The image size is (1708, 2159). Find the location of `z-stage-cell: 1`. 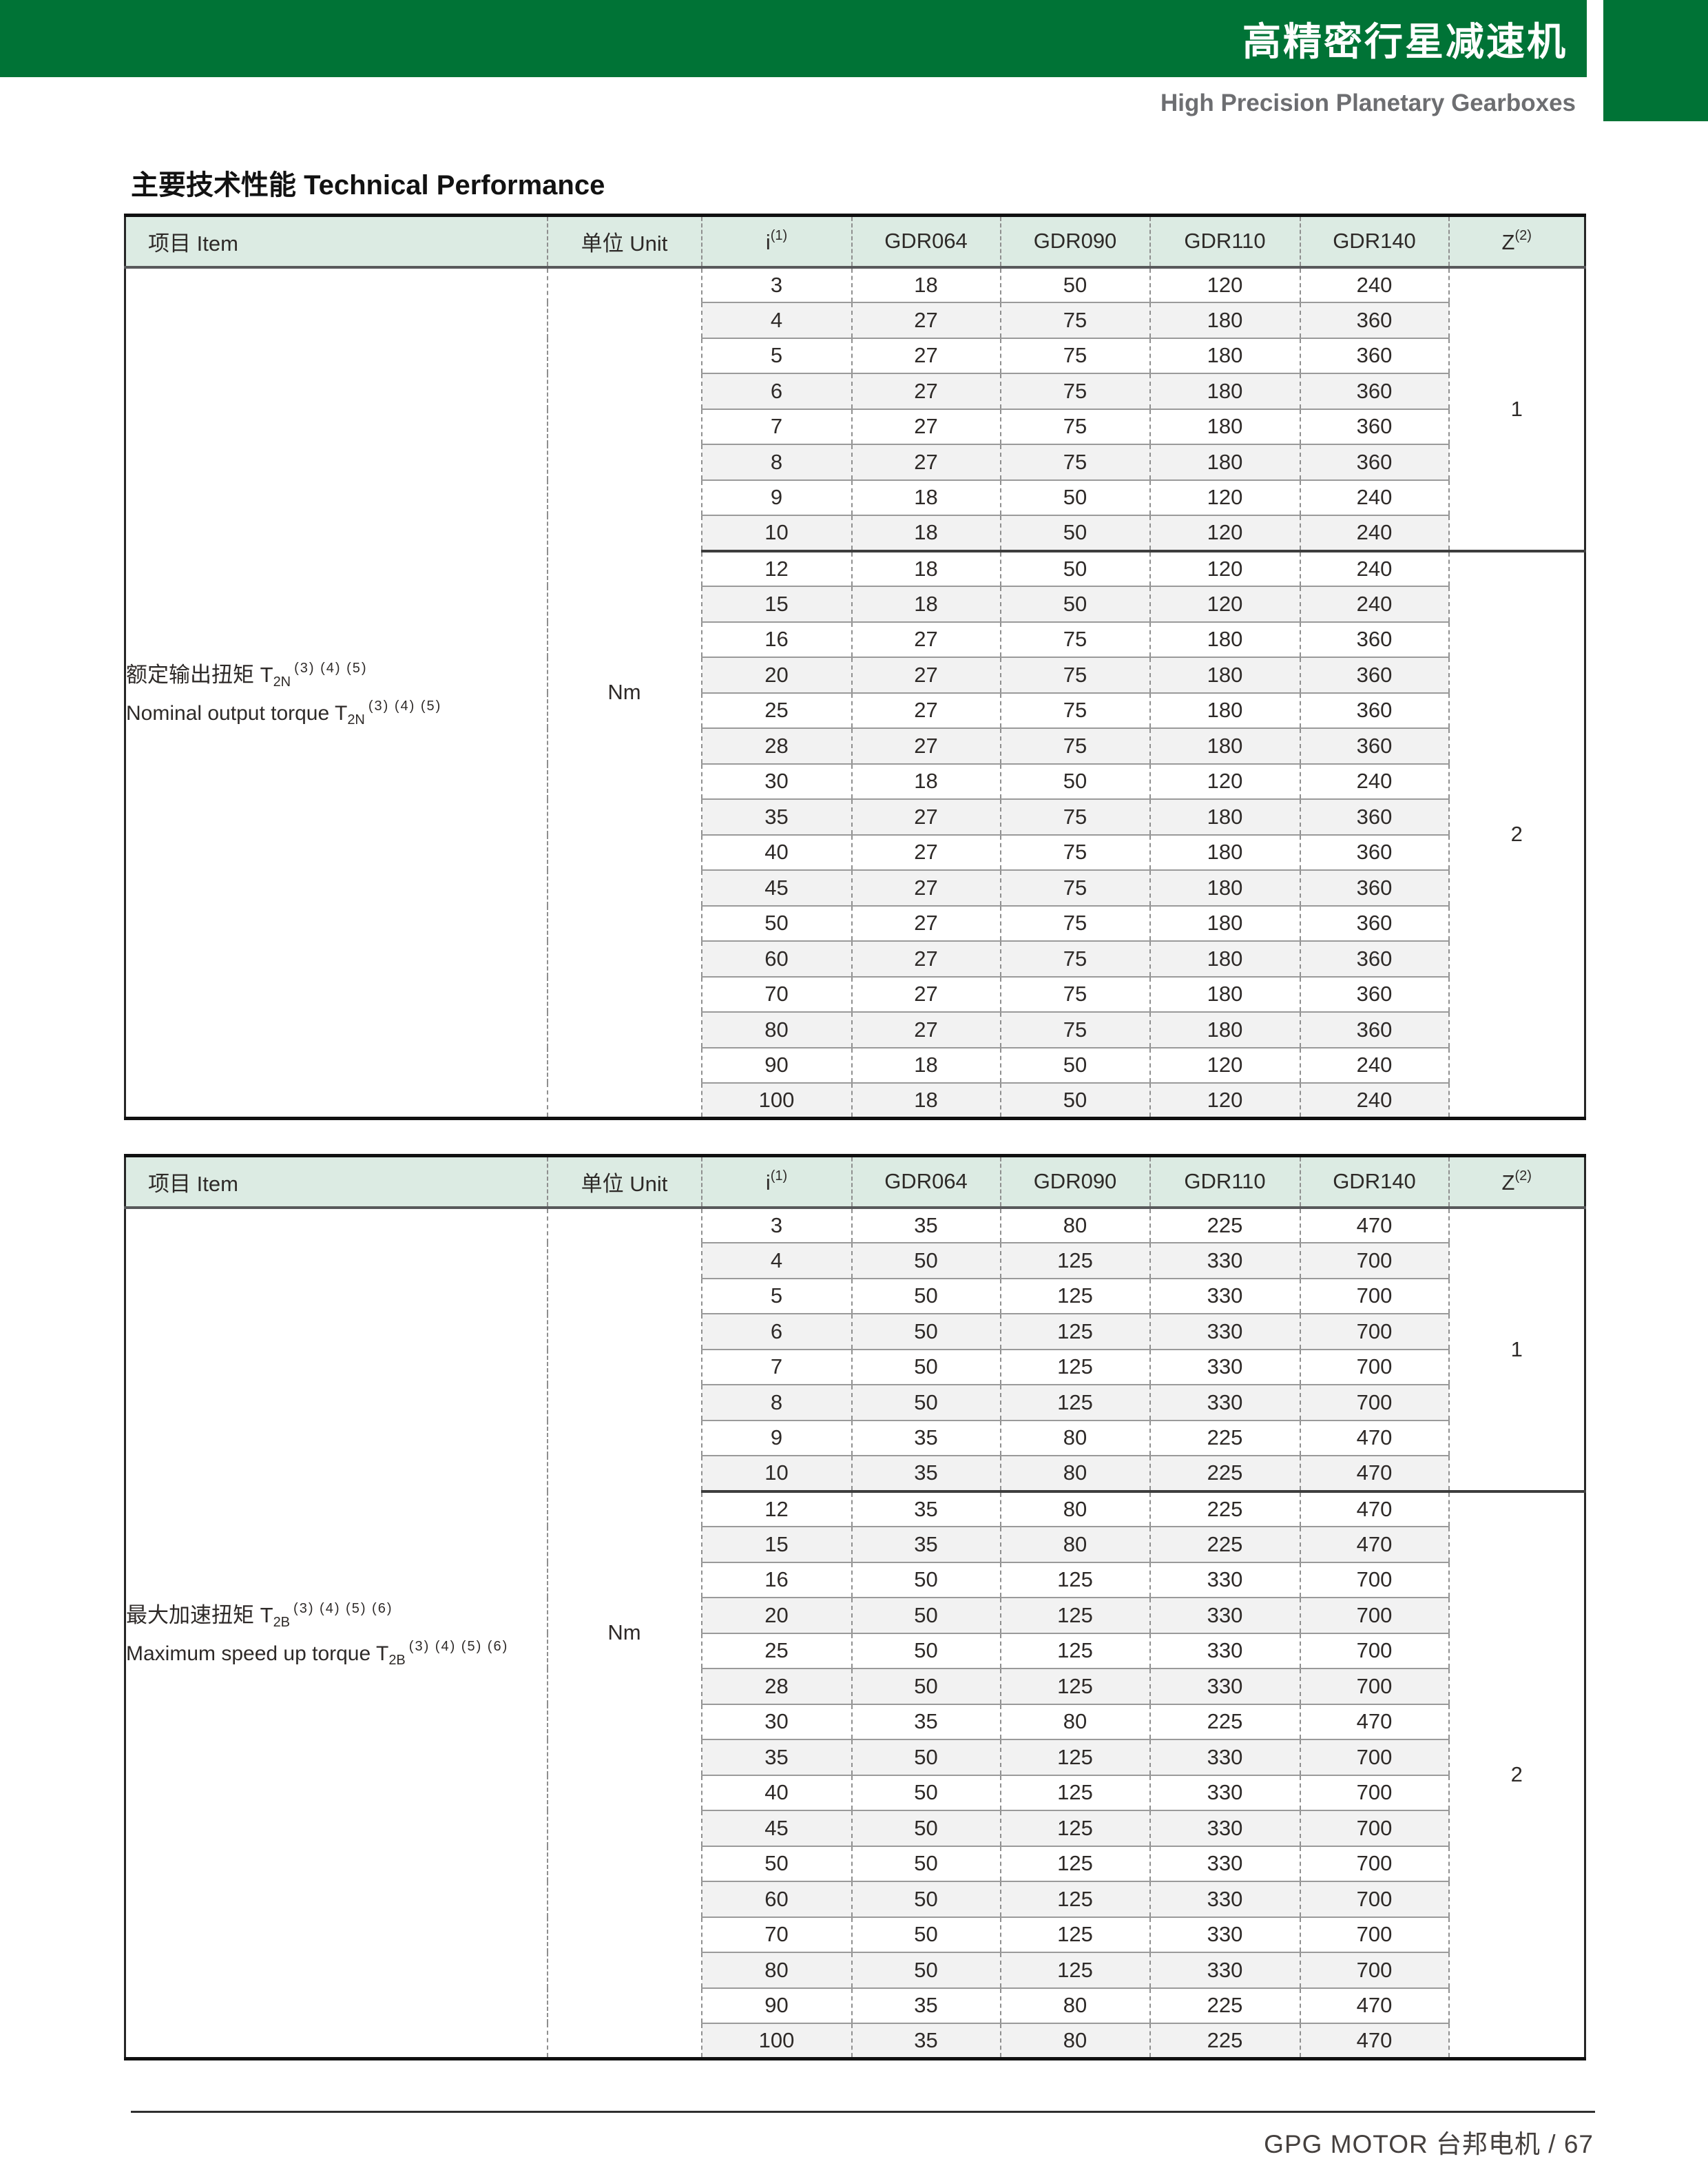

z-stage-cell: 1 is located at coordinates (1516, 1349).